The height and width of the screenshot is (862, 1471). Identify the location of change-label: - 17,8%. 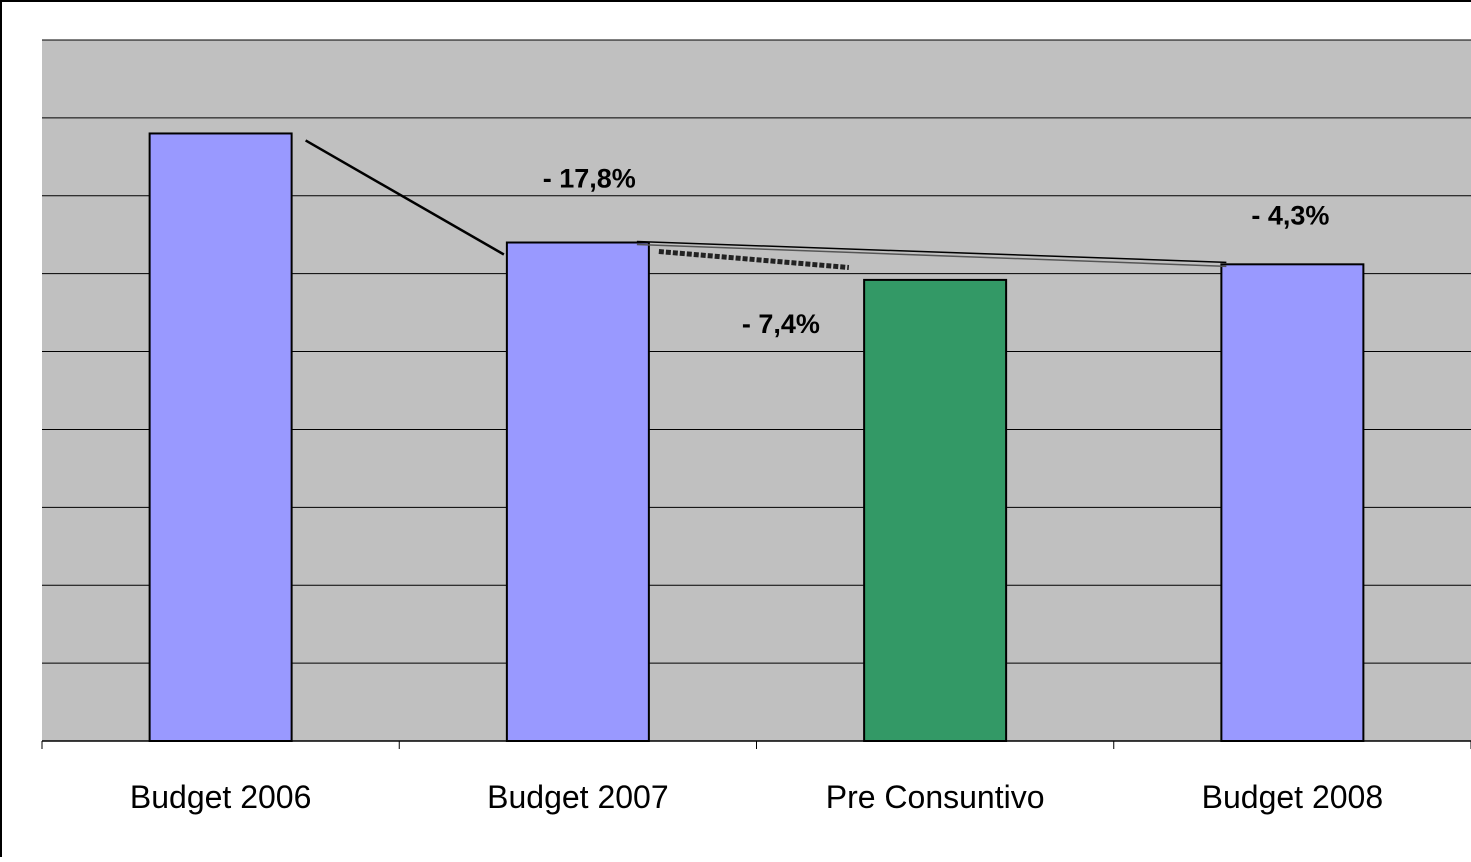
(589, 179).